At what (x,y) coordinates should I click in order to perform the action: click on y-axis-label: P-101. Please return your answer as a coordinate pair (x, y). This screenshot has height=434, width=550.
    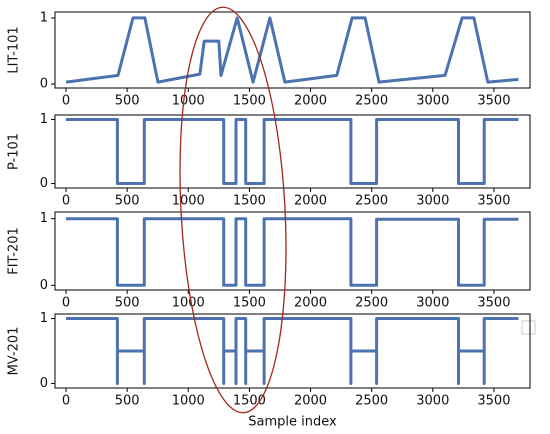
    Looking at the image, I should click on (14, 151).